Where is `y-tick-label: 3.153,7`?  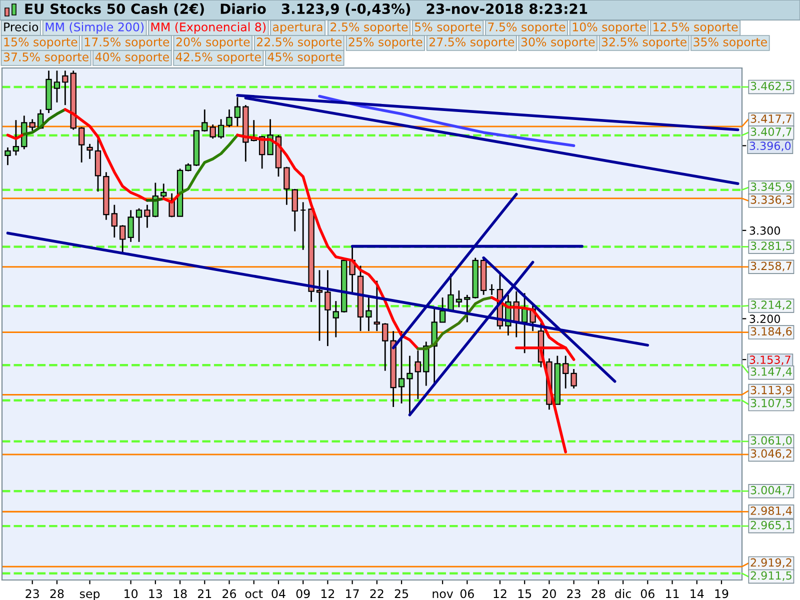 y-tick-label: 3.153,7 is located at coordinates (770, 361).